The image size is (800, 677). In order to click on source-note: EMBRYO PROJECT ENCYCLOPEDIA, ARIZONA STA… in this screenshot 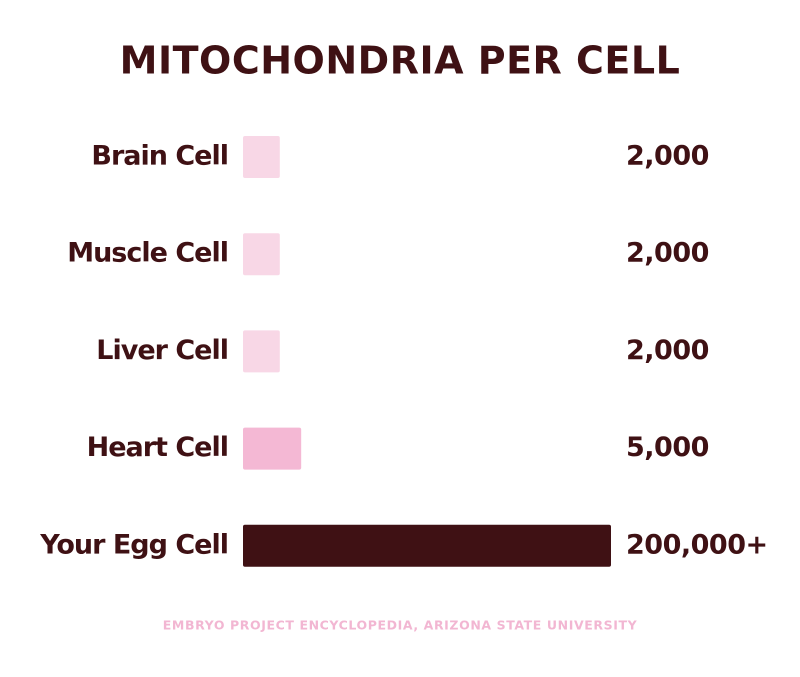, I will do `click(400, 625)`.